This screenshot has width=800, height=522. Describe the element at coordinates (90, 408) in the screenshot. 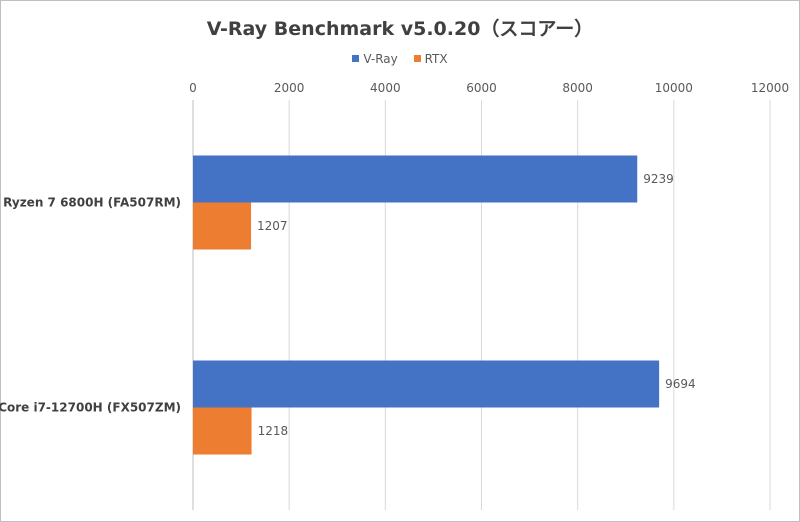

I see `category-label: Core i7-12700H (FX507ZM)` at that location.